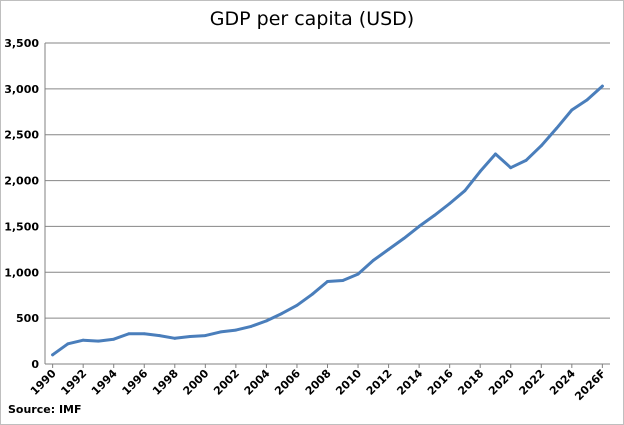 This screenshot has height=425, width=624. Describe the element at coordinates (532, 382) in the screenshot. I see `x-tick-label: 2022` at that location.